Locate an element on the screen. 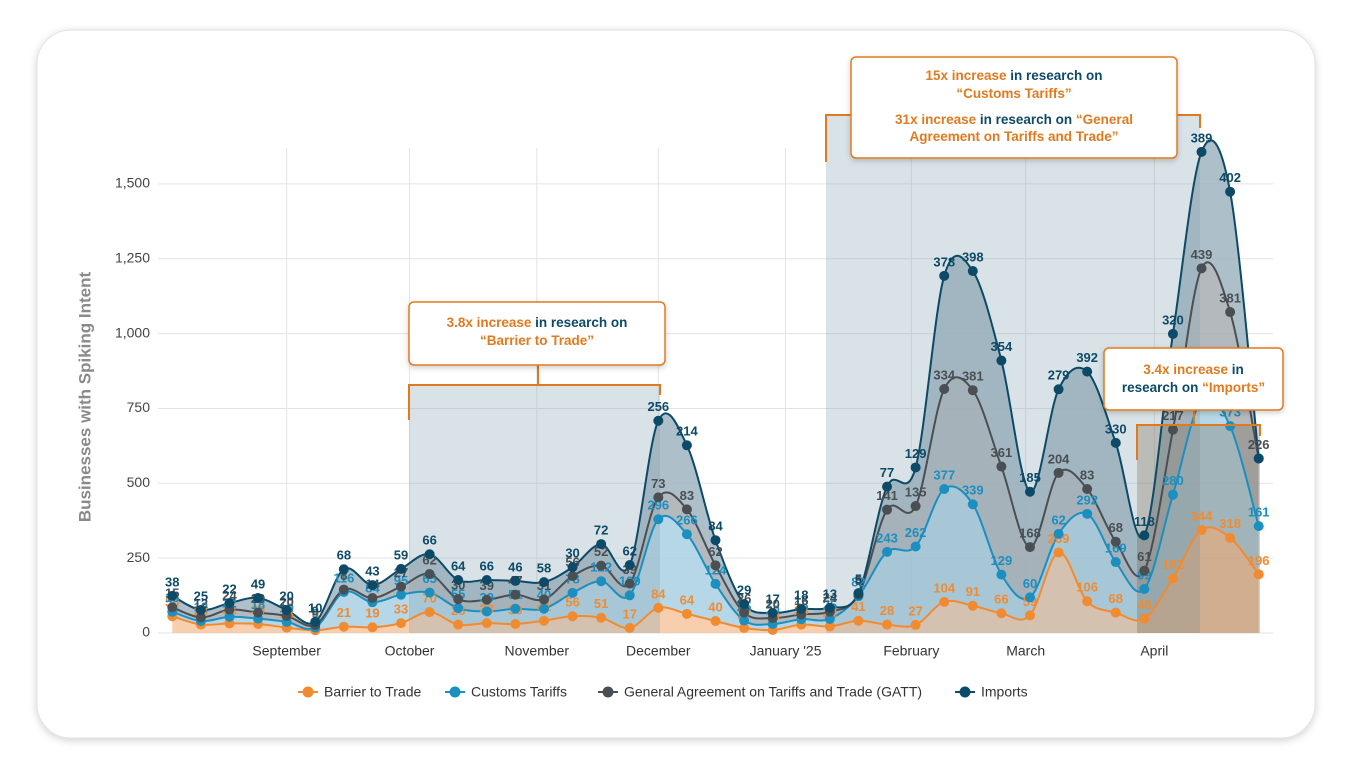 This screenshot has width=1350, height=784. legend-label: Barrier to Trade is located at coordinates (372, 692).